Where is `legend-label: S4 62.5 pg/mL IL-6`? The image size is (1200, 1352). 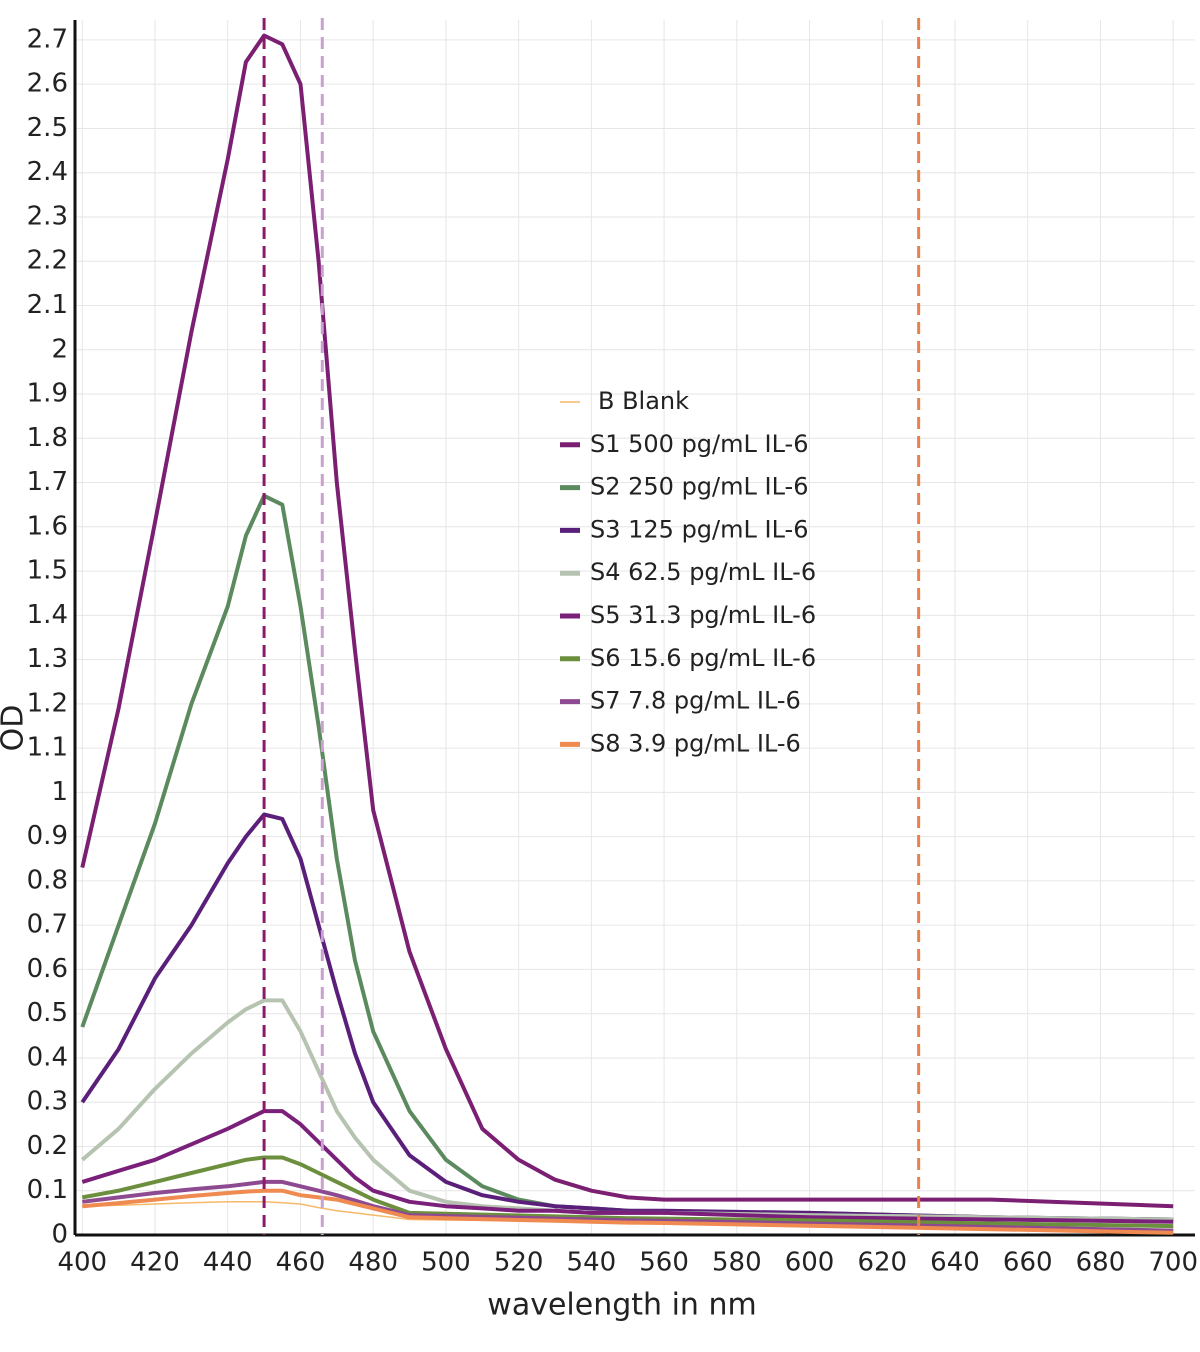
legend-label: S4 62.5 pg/mL IL-6 is located at coordinates (703, 572).